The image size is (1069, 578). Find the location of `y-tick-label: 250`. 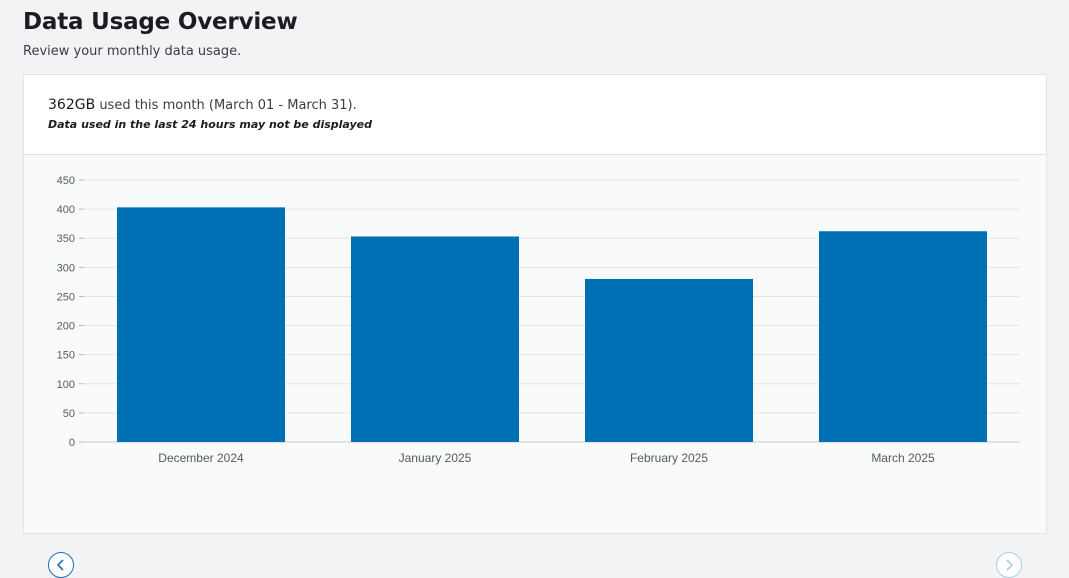

y-tick-label: 250 is located at coordinates (66, 297).